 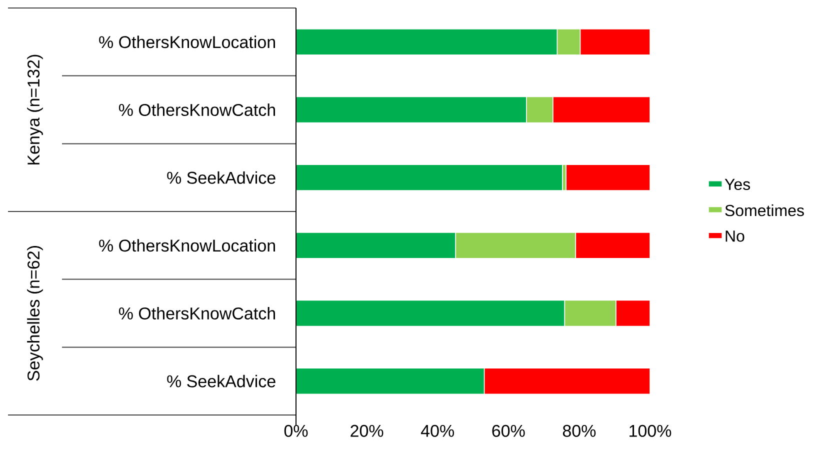 I want to click on x-tick-label: 60%, so click(x=508, y=430).